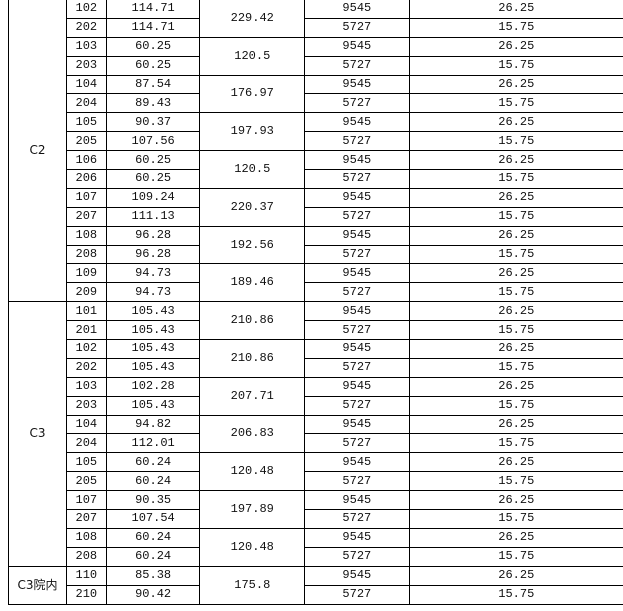 This screenshot has width=623, height=611. What do you see at coordinates (86, 197) in the screenshot?
I see `room-cell: 107` at bounding box center [86, 197].